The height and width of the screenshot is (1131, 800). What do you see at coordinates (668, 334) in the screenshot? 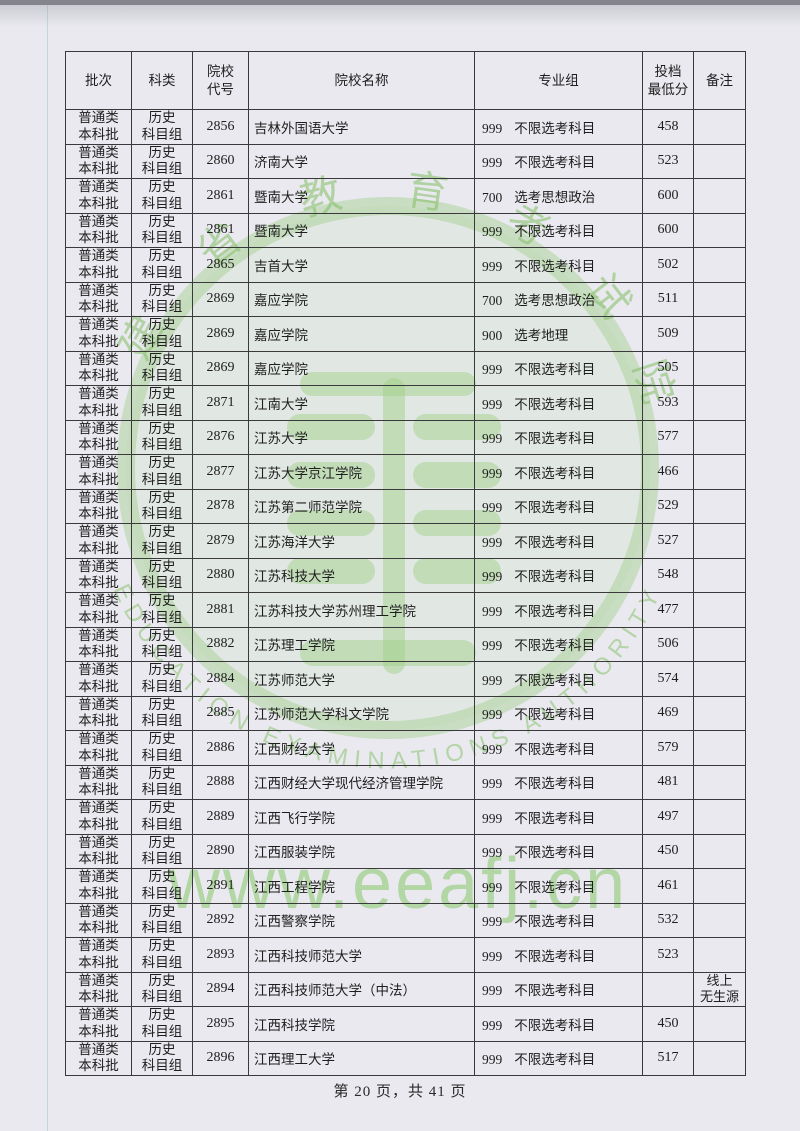
I see `score-cell: 509` at bounding box center [668, 334].